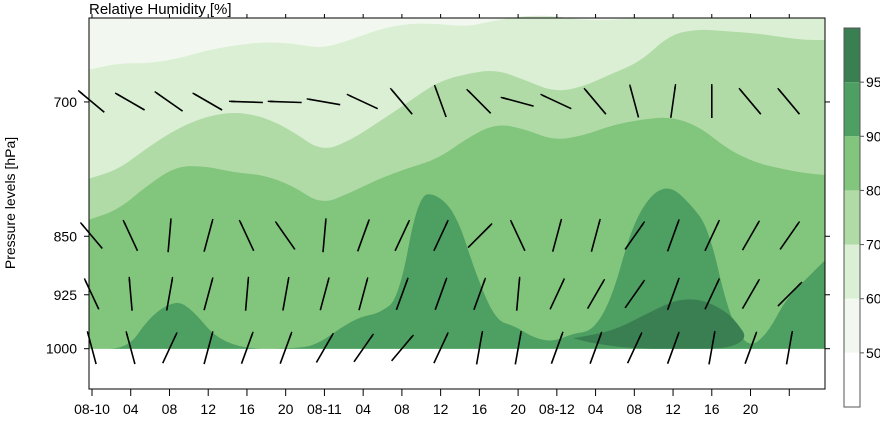 The image size is (880, 423). What do you see at coordinates (66, 102) in the screenshot?
I see `y-tick-label: 700` at bounding box center [66, 102].